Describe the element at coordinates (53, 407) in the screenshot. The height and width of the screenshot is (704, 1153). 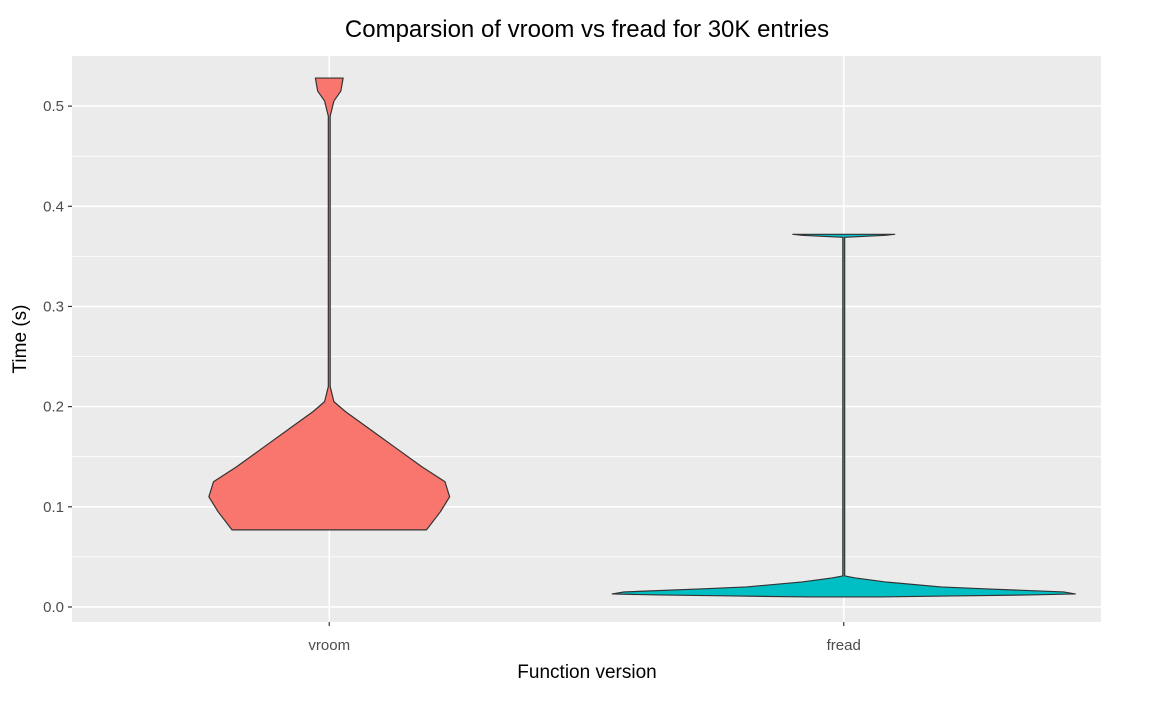
I see `y-tick-label: 0.2` at that location.